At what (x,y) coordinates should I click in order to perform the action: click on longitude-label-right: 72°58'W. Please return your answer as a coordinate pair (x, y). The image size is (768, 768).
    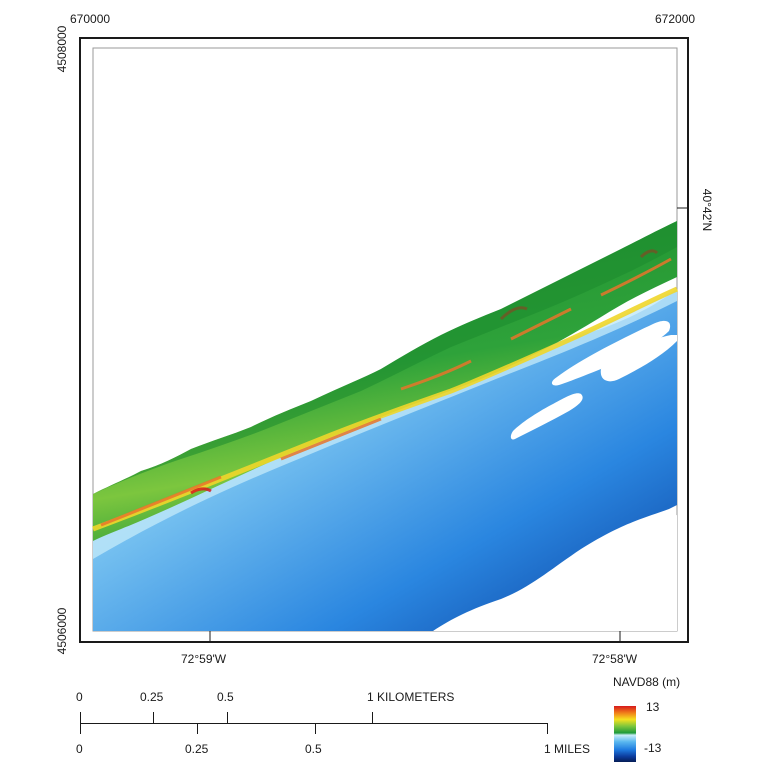
    Looking at the image, I should click on (615, 659).